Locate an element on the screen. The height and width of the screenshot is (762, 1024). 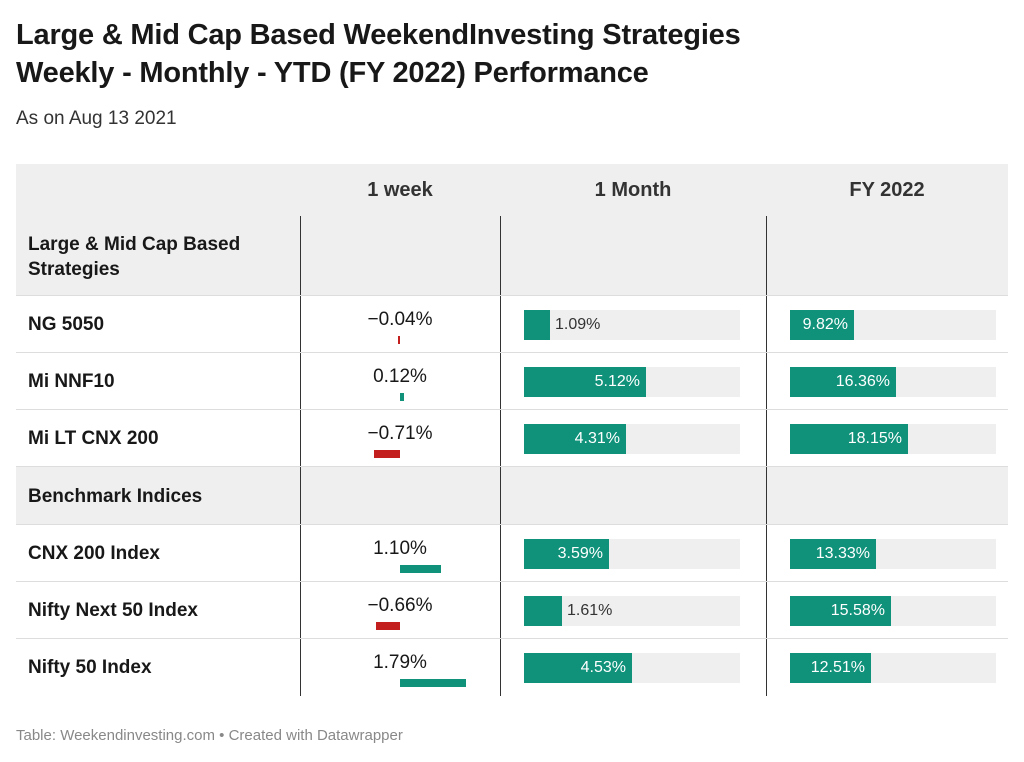
table-row: Mi NNF10 0.12% 5.12% 16.36% is located at coordinates (512, 381).